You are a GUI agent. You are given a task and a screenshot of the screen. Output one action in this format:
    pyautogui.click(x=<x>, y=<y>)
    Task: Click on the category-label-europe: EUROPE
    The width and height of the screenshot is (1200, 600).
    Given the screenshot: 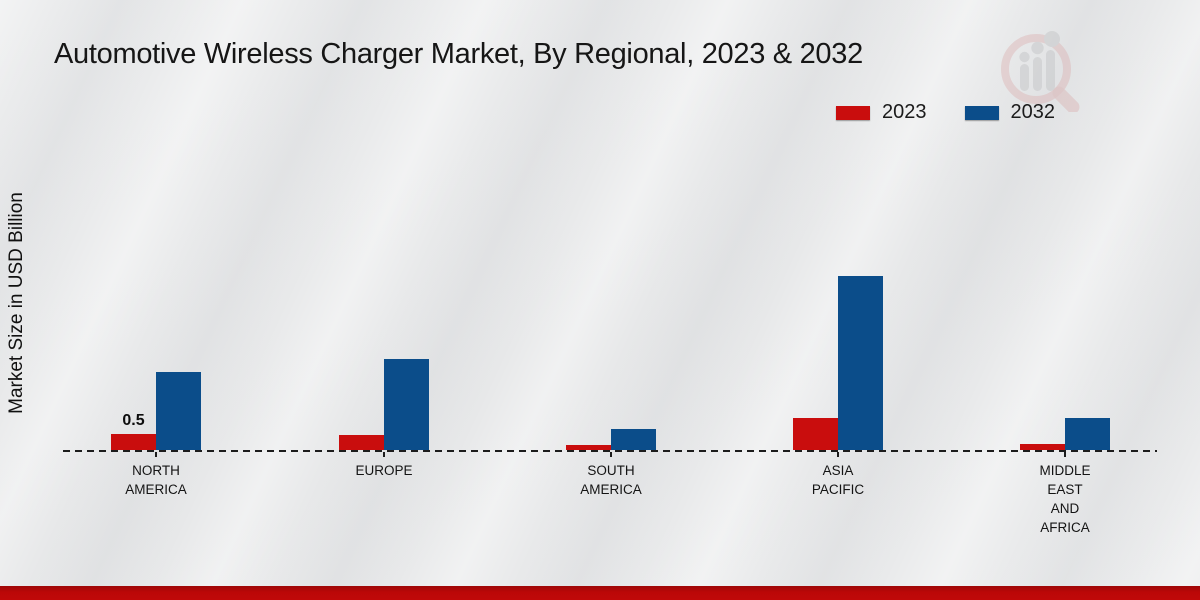 What is the action you would take?
    pyautogui.click(x=384, y=470)
    